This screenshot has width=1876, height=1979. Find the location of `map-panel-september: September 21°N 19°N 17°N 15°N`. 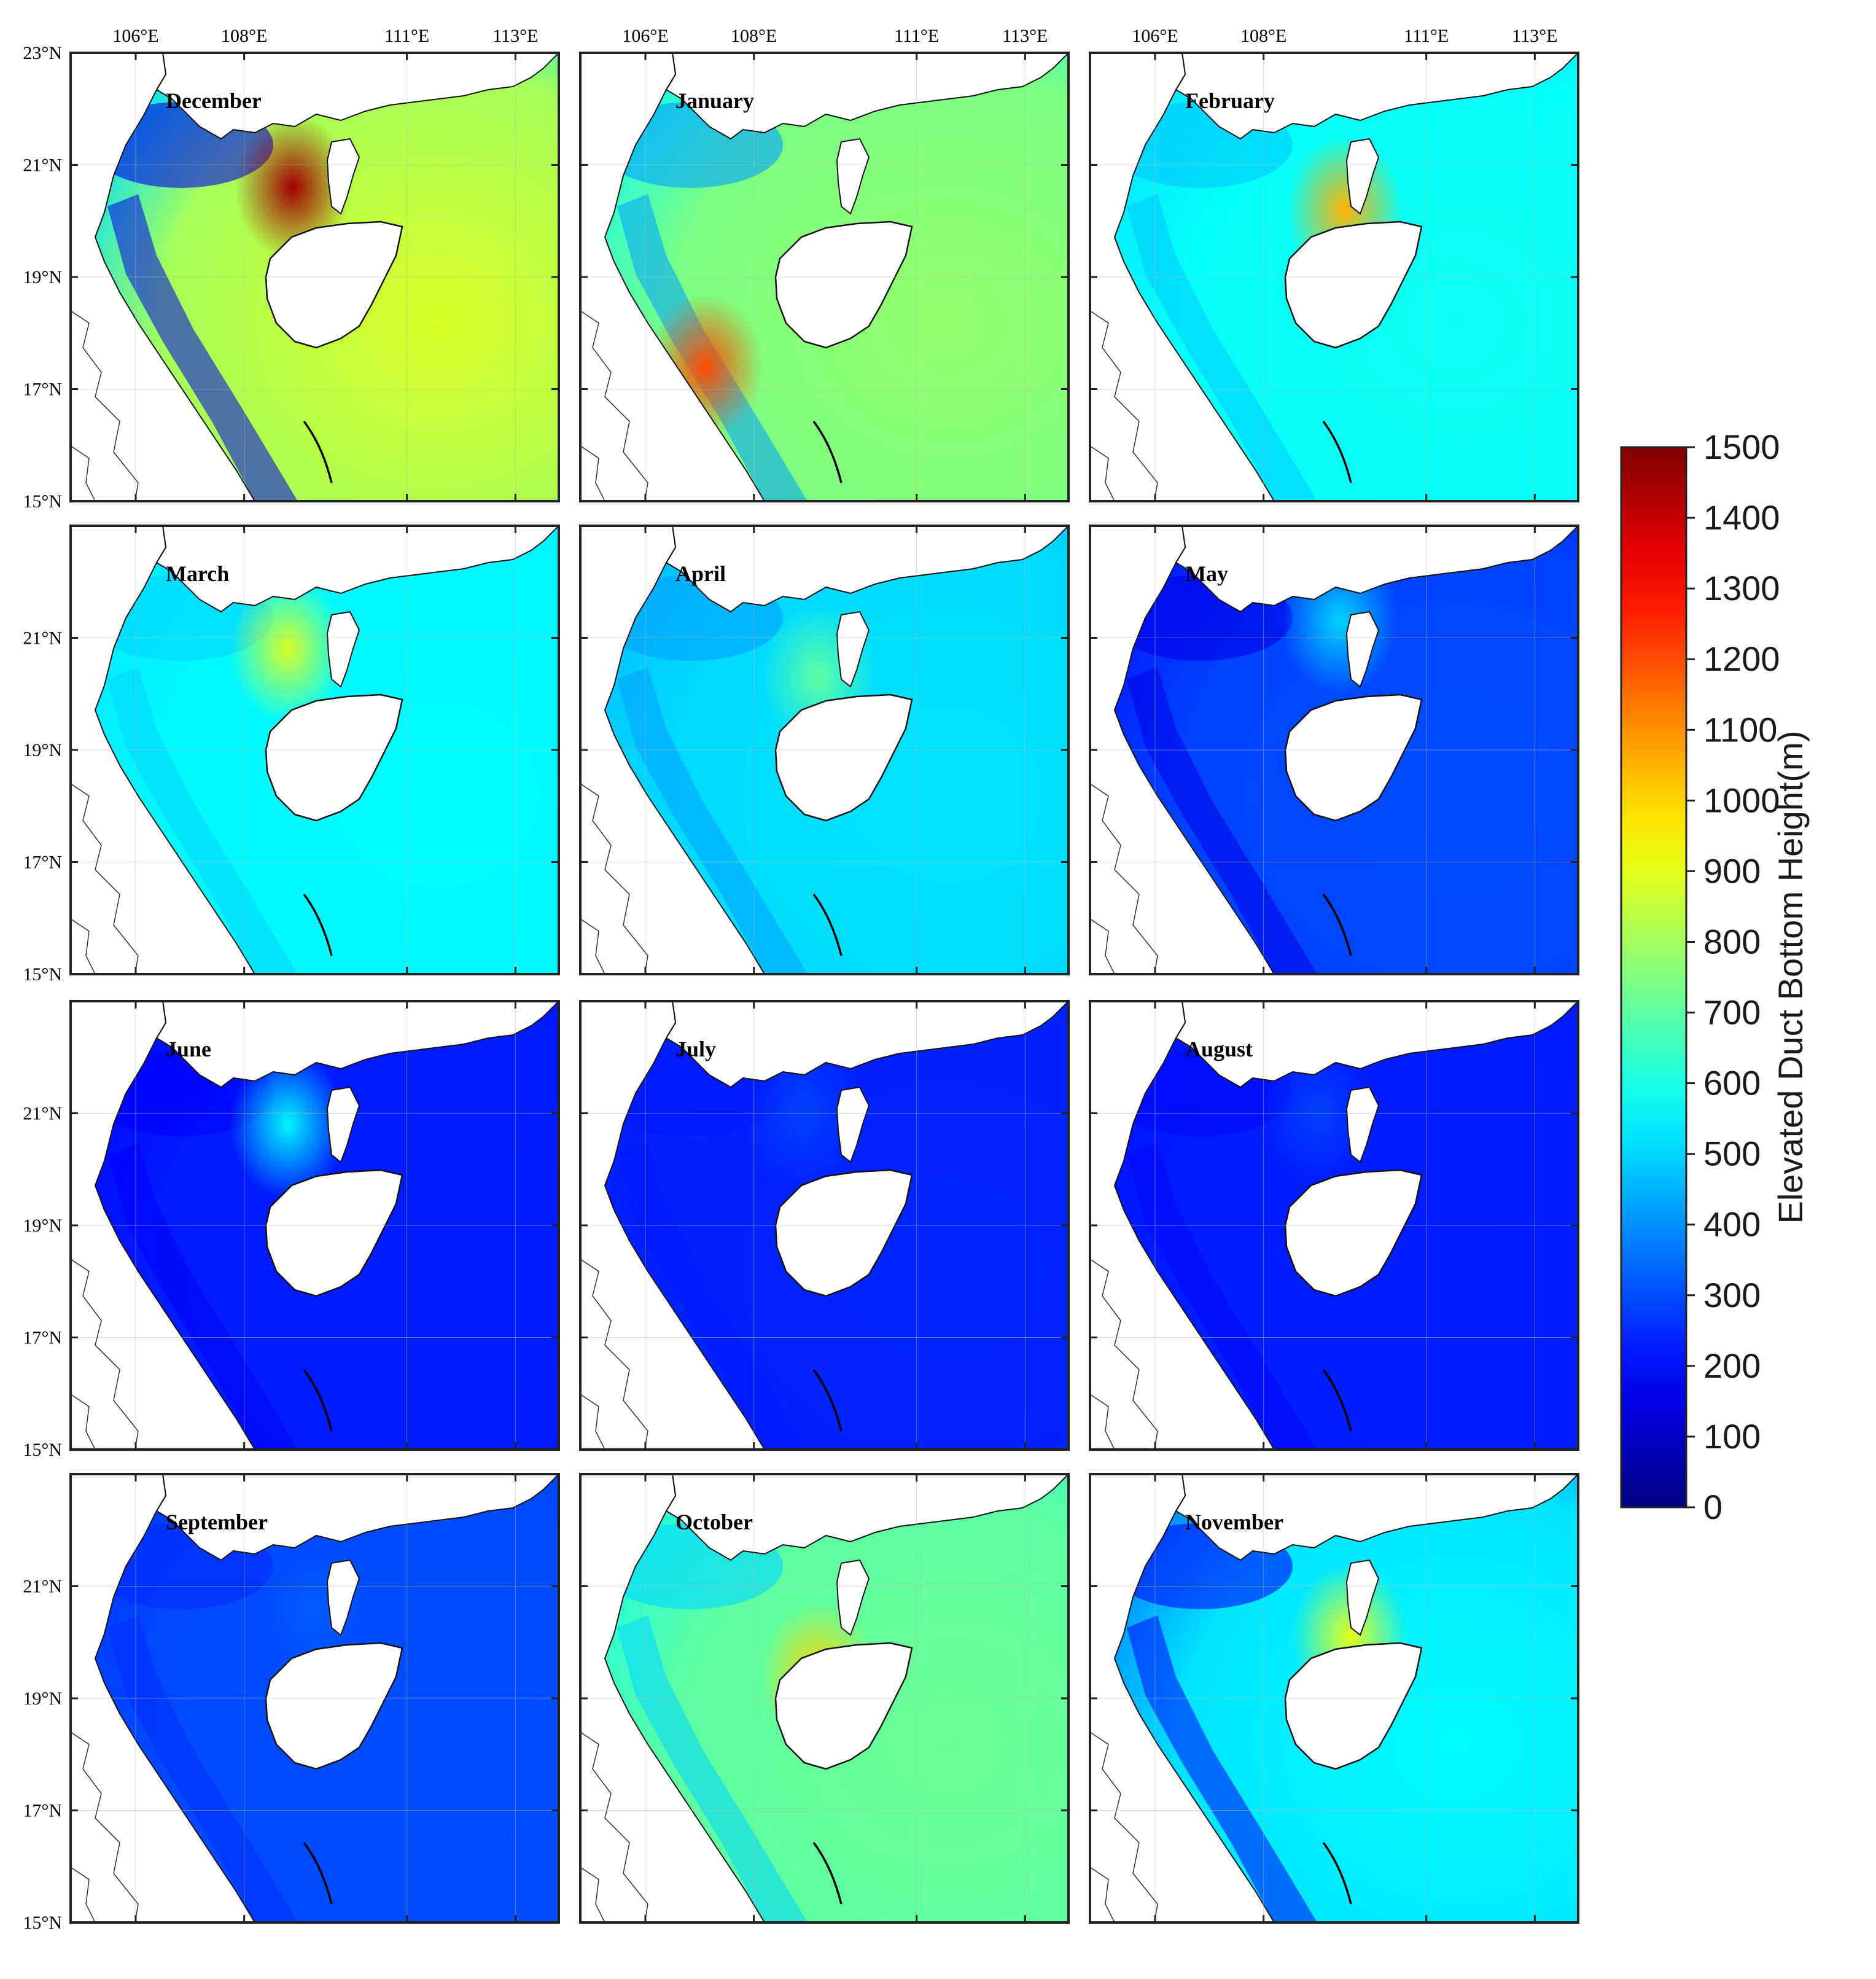

map-panel-september: September 21°N 19°N 17°N 15°N is located at coordinates (291, 1703).